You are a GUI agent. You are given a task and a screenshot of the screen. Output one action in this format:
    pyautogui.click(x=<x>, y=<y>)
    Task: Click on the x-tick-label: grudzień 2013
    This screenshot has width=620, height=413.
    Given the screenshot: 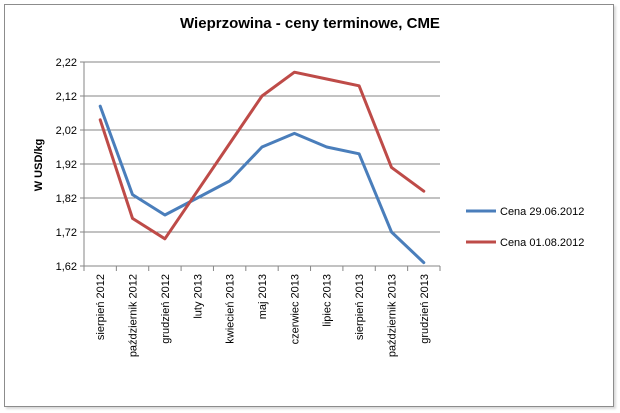 What is the action you would take?
    pyautogui.click(x=425, y=309)
    